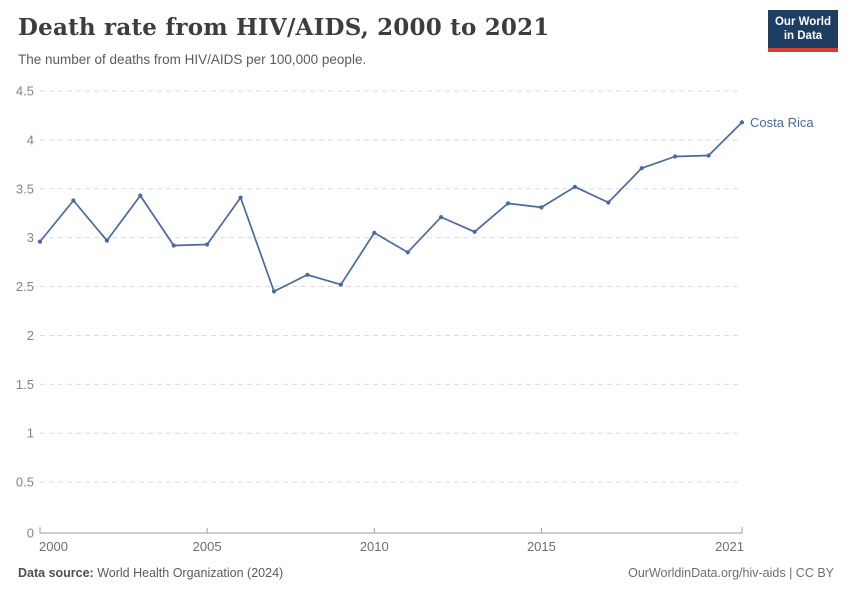 This screenshot has height=600, width=850. I want to click on y-axis-tick-label: 3, so click(30, 237).